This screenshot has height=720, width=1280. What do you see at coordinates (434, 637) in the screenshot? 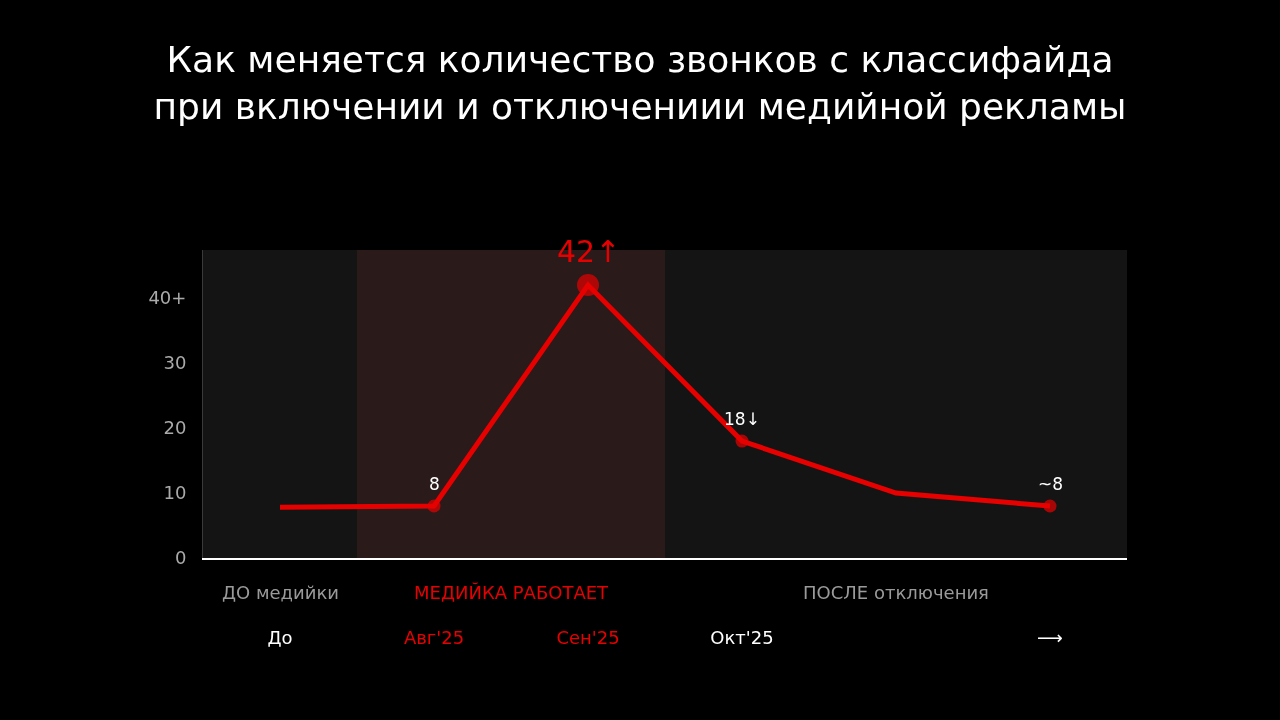
I see `x-tick-label: Авг'25` at bounding box center [434, 637].